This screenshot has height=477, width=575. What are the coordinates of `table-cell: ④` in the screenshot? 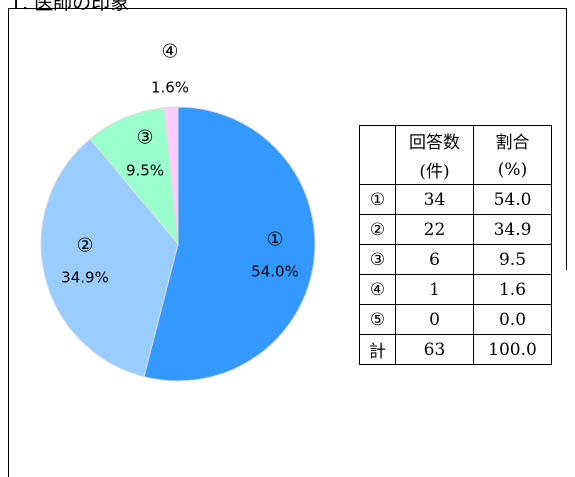 It's located at (377, 289).